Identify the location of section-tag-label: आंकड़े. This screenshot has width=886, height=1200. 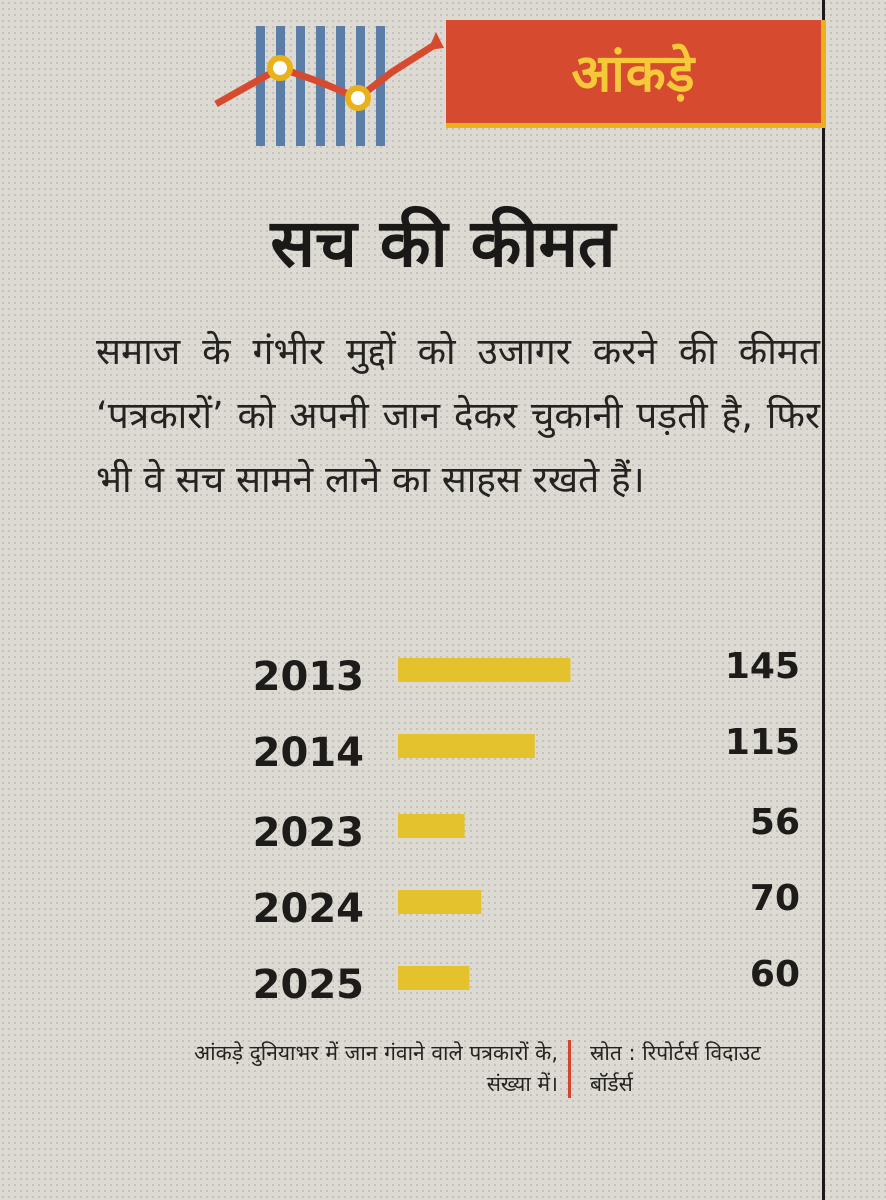
(633, 73).